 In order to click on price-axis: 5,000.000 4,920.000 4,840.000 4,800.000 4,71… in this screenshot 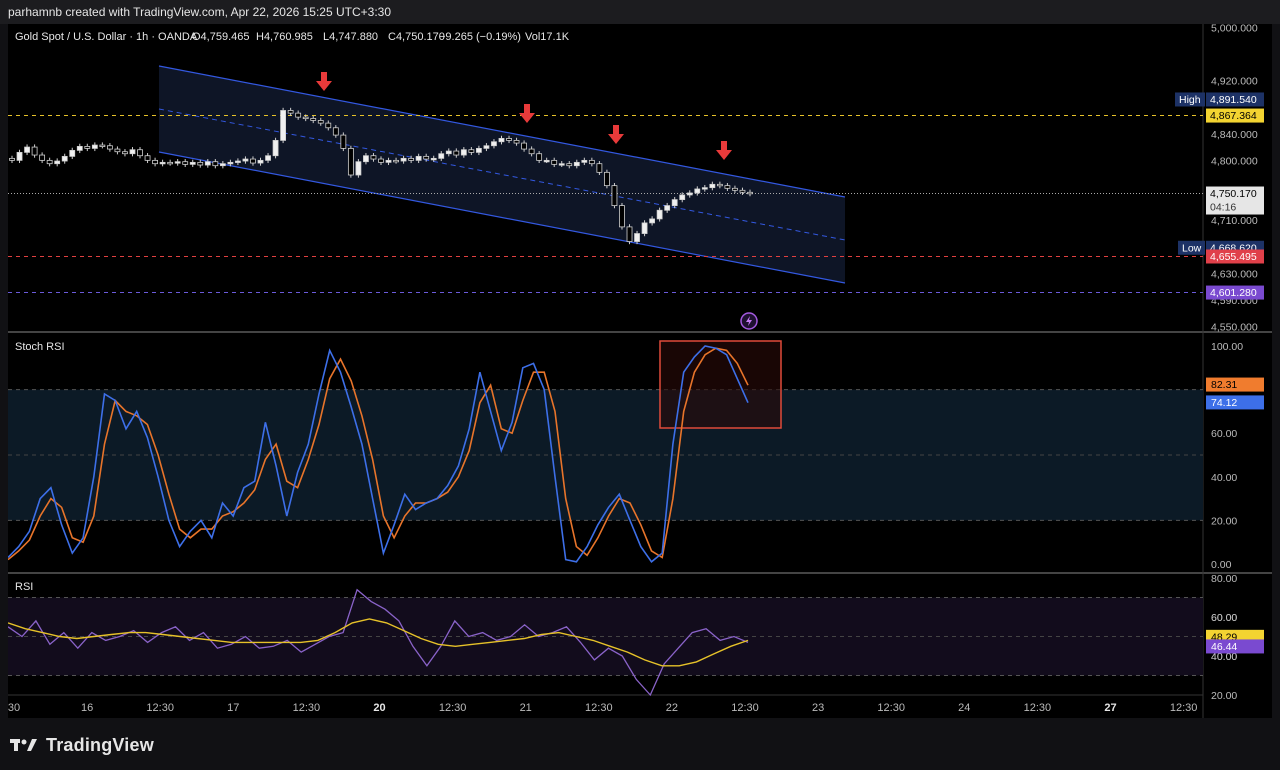, I will do `click(1234, 178)`.